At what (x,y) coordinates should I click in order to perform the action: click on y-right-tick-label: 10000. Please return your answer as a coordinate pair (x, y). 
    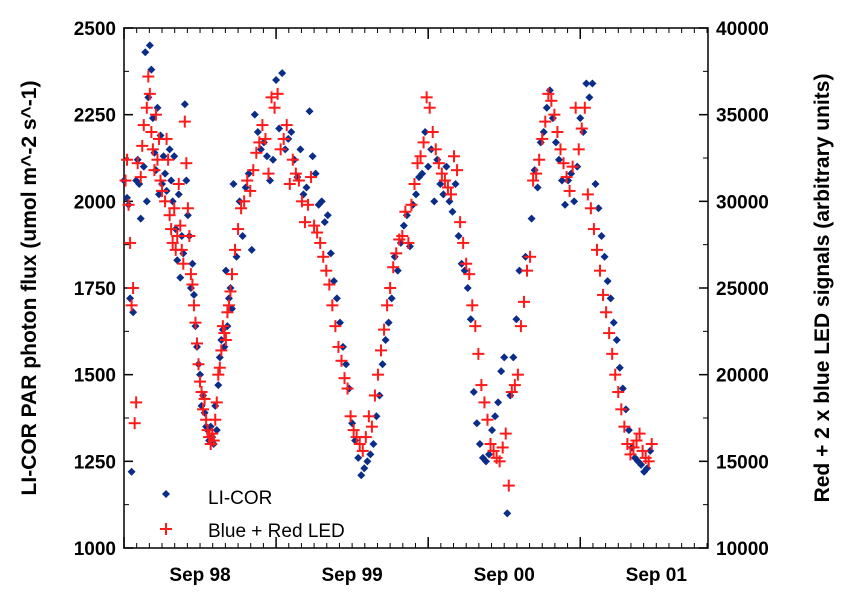
    Looking at the image, I should click on (742, 549).